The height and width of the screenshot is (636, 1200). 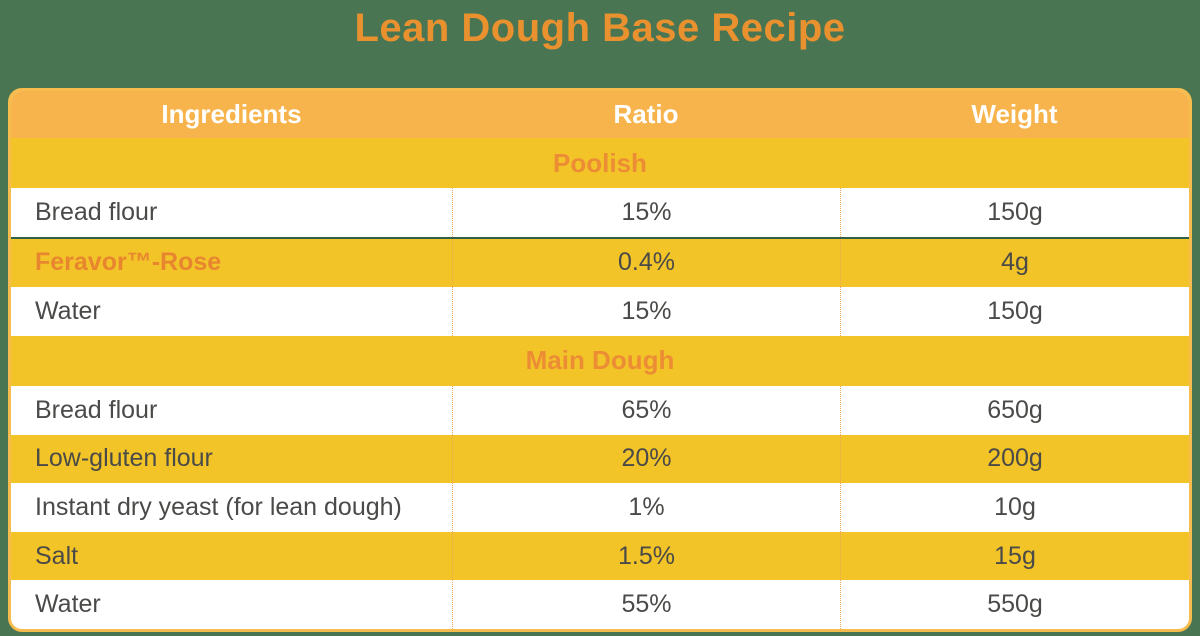 I want to click on table-row: Instant dry yeast (for lean dough) 1% 10g, so click(x=600, y=507).